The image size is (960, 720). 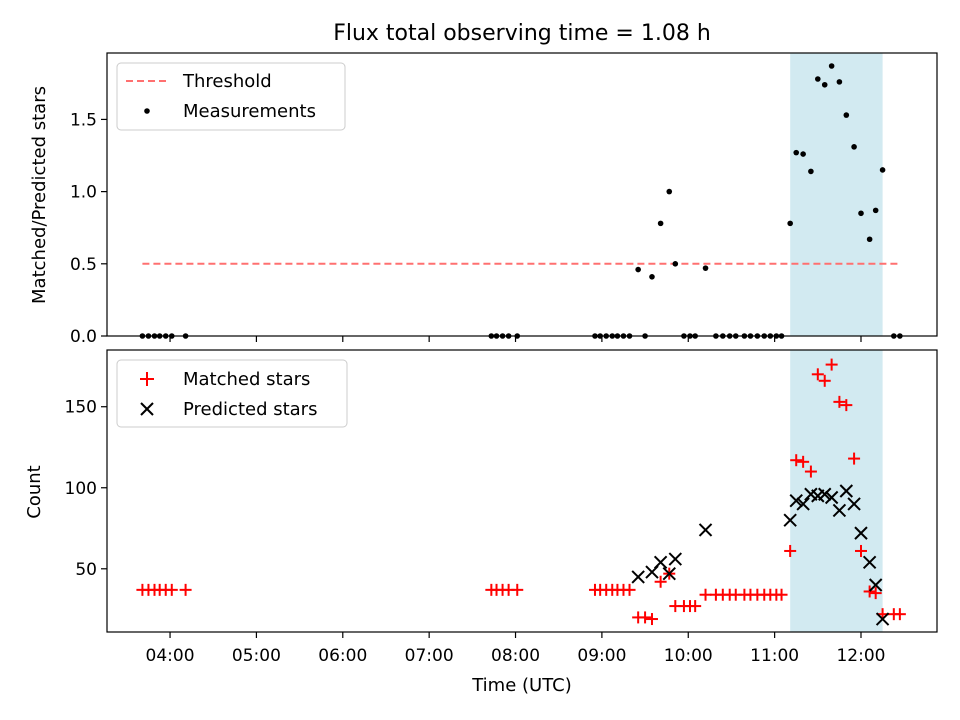 I want to click on top-y-axis-label: Matched/Predicted stars, so click(x=39, y=195).